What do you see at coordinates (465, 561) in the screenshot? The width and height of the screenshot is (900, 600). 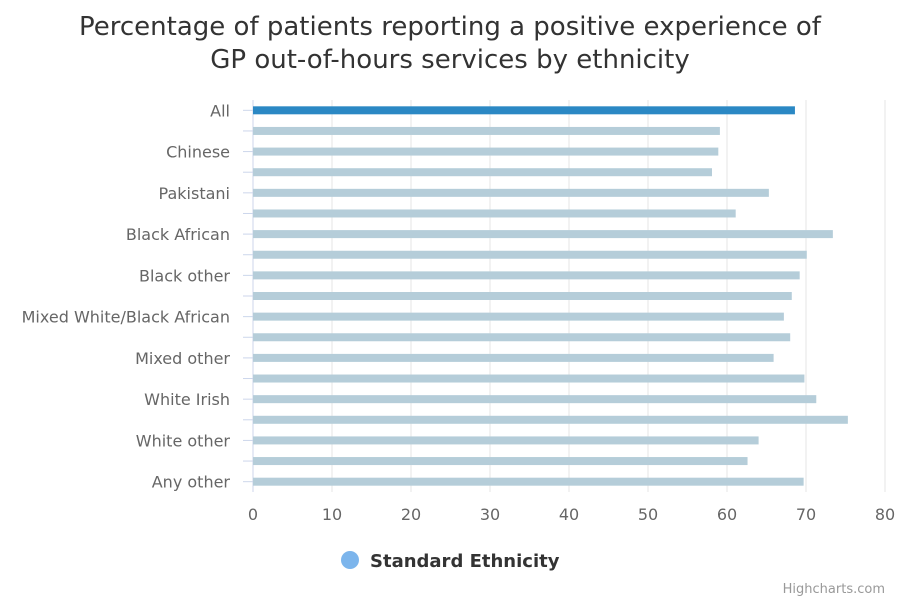 I see `legend-label: Standard Ethnicity` at bounding box center [465, 561].